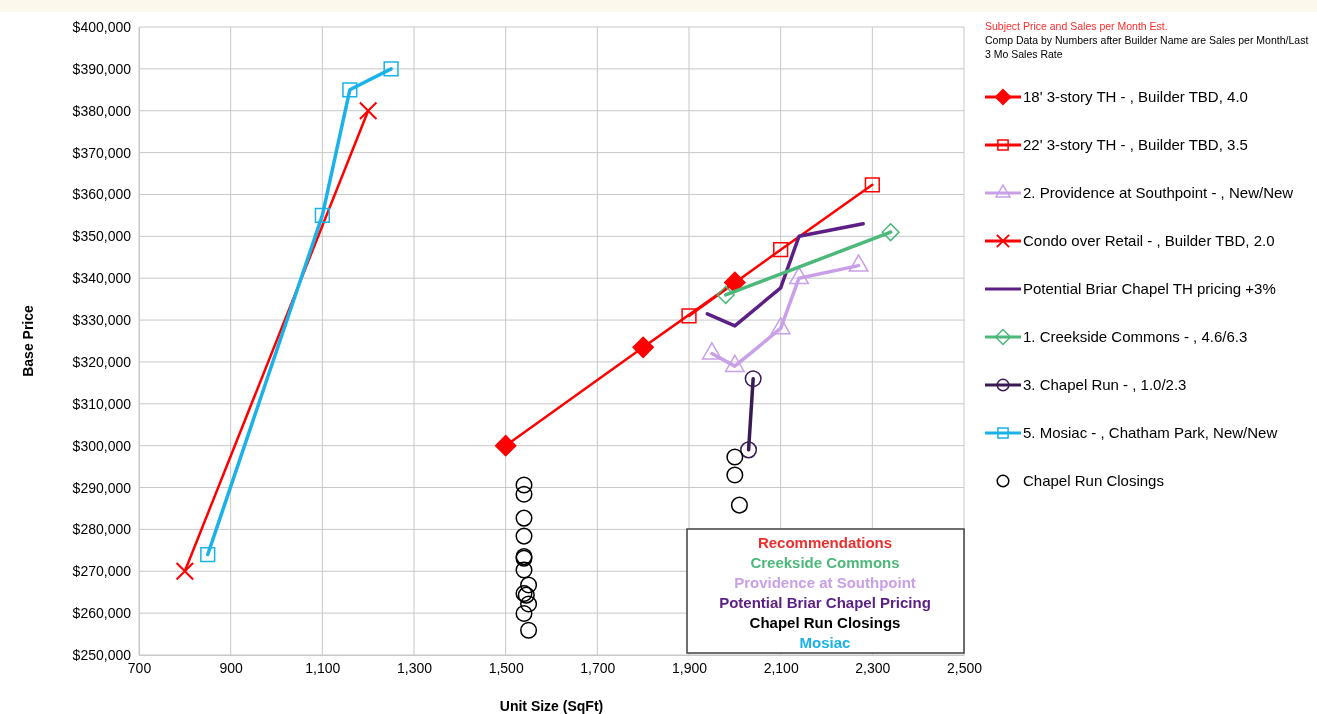  Describe the element at coordinates (102, 613) in the screenshot. I see `y-tick-label: $260,000` at that location.